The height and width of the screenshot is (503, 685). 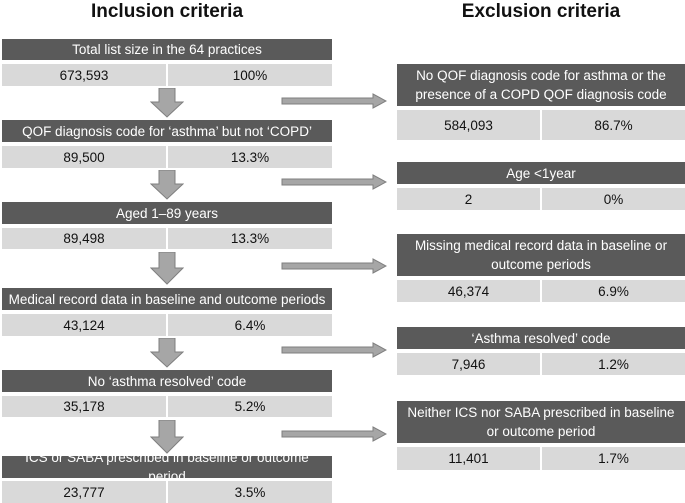 I want to click on exclusion-step-percent: 86.7%, so click(x=613, y=125).